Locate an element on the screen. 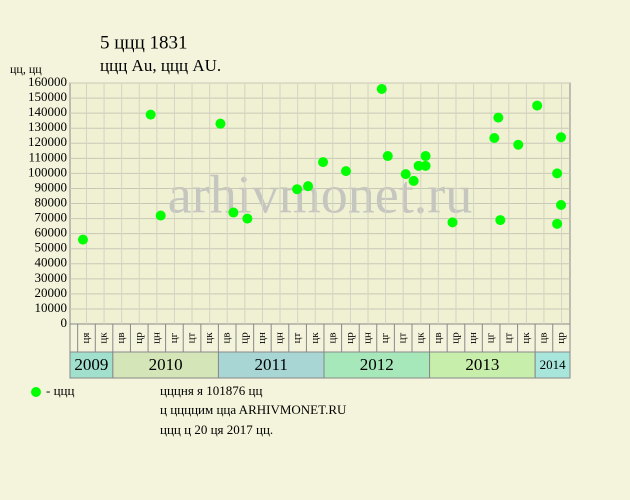  chart-title: 5 ццц 1831 is located at coordinates (144, 42).